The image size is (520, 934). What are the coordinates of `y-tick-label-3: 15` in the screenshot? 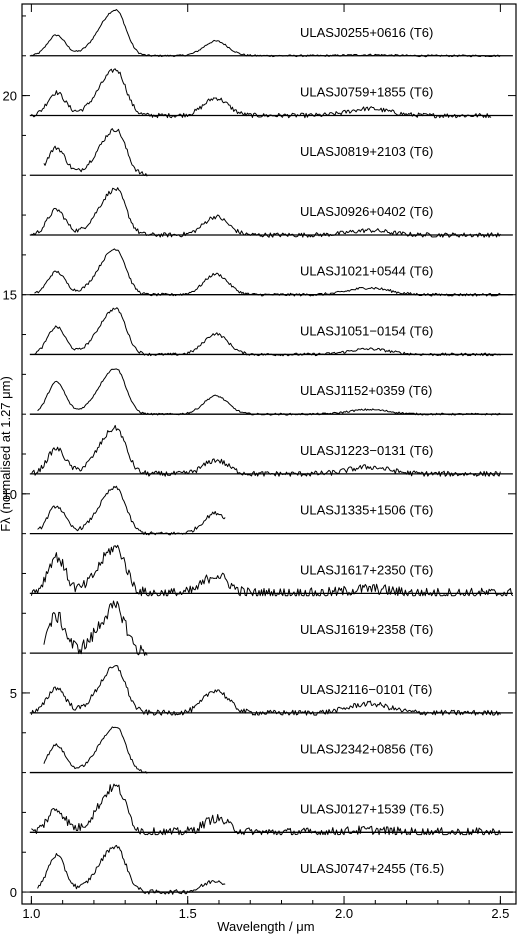 It's located at (10, 295).